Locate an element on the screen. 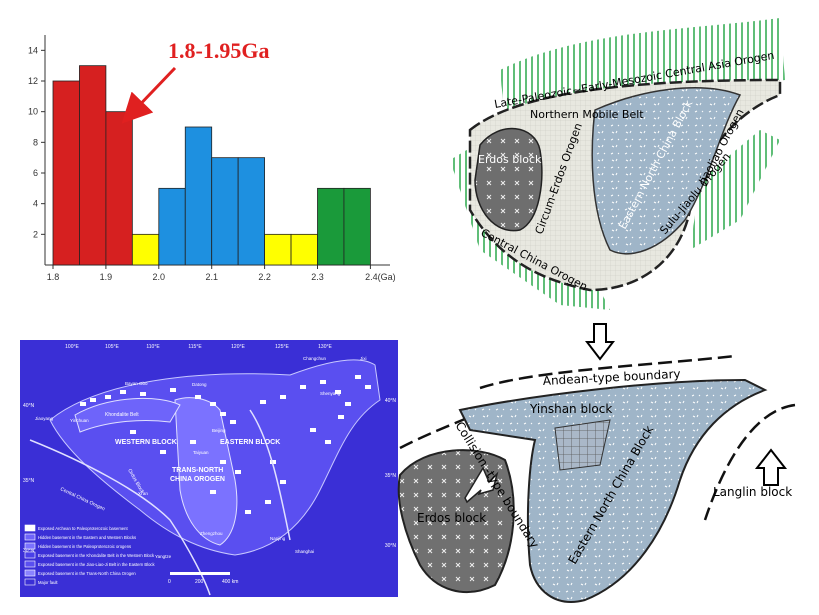 The image size is (819, 615). scale-0: 0 is located at coordinates (169, 582).